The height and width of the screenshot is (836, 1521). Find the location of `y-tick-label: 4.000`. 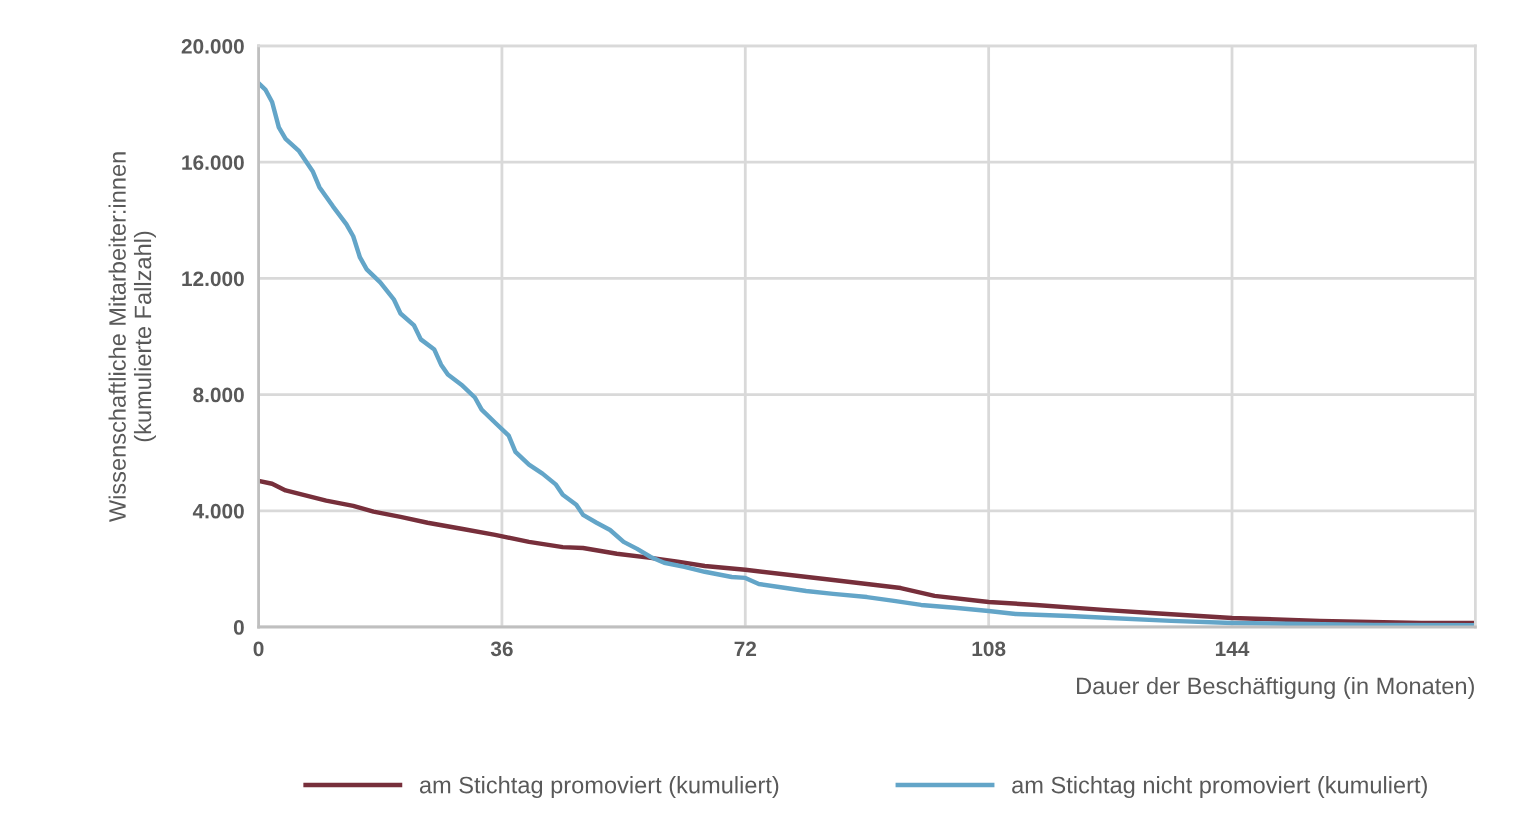

y-tick-label: 4.000 is located at coordinates (218, 511).